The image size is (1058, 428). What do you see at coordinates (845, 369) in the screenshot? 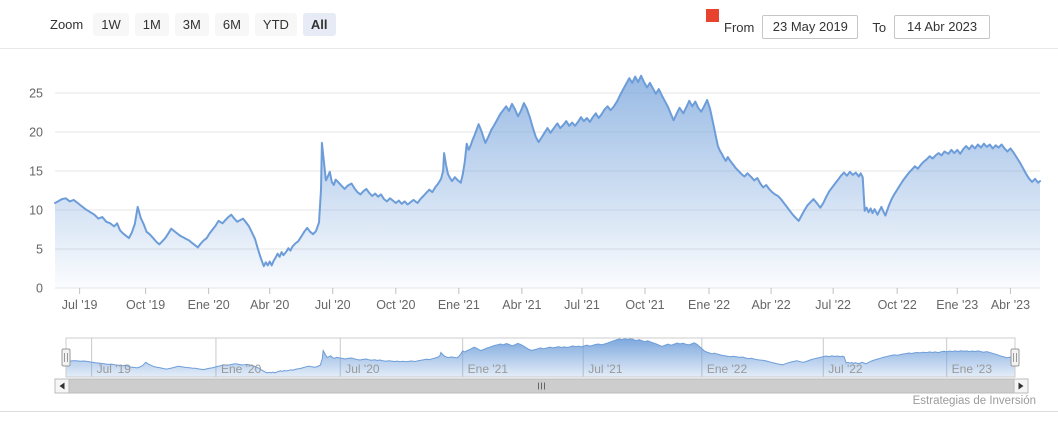
I see `navigator-axis-label: Jul '22` at bounding box center [845, 369].